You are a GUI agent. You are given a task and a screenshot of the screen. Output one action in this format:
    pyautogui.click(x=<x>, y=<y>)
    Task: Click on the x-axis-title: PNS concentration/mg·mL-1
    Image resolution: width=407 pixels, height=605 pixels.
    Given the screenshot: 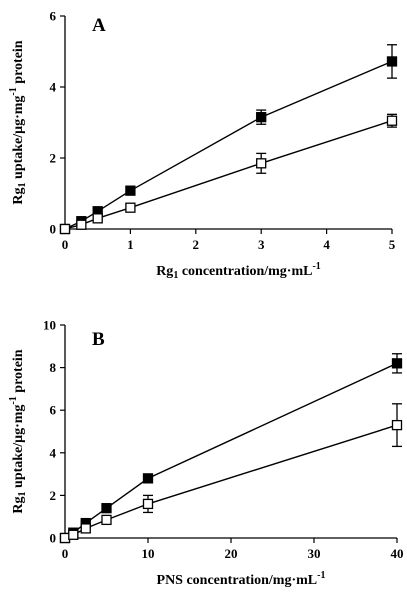 What is the action you would take?
    pyautogui.click(x=241, y=579)
    